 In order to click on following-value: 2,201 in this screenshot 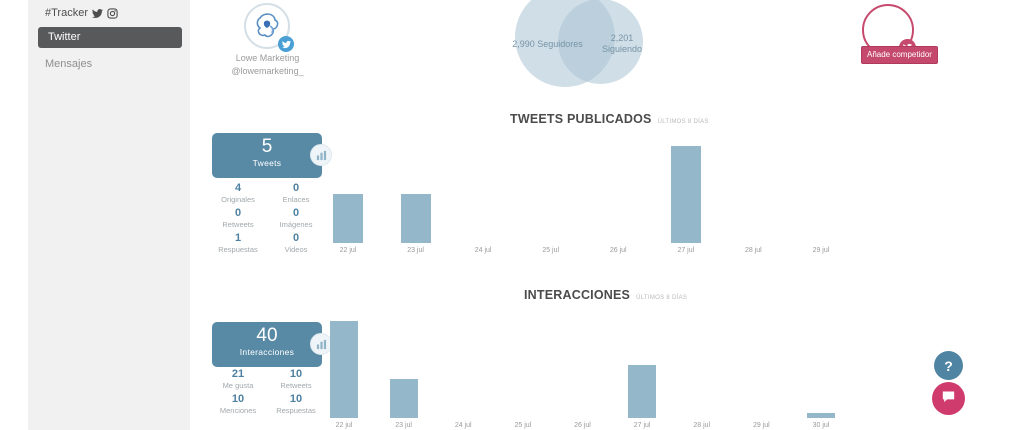, I will do `click(622, 38)`.